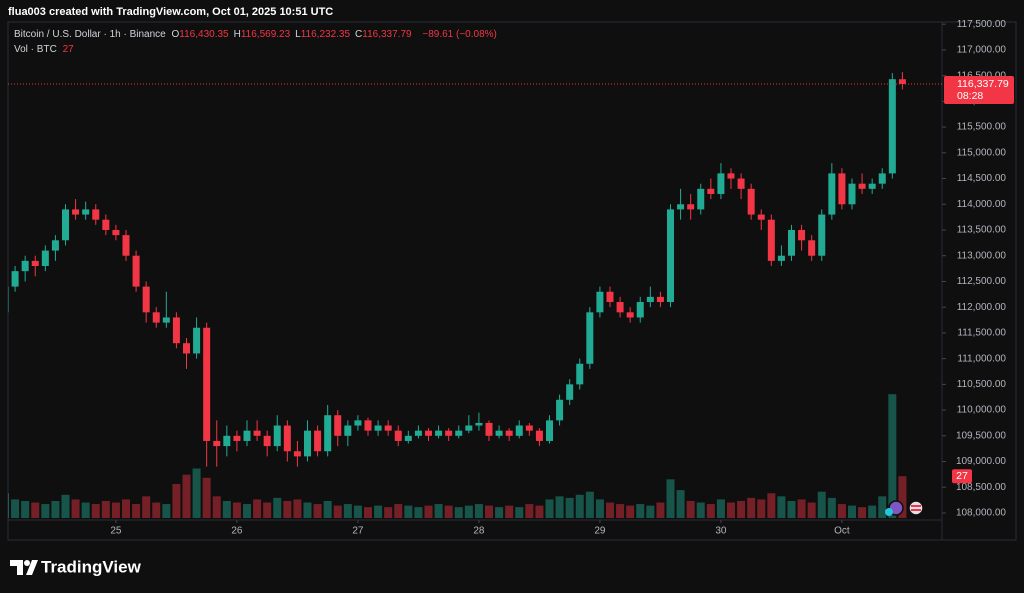 This screenshot has width=1024, height=593. What do you see at coordinates (721, 531) in the screenshot?
I see `x-tick-label: 30` at bounding box center [721, 531].